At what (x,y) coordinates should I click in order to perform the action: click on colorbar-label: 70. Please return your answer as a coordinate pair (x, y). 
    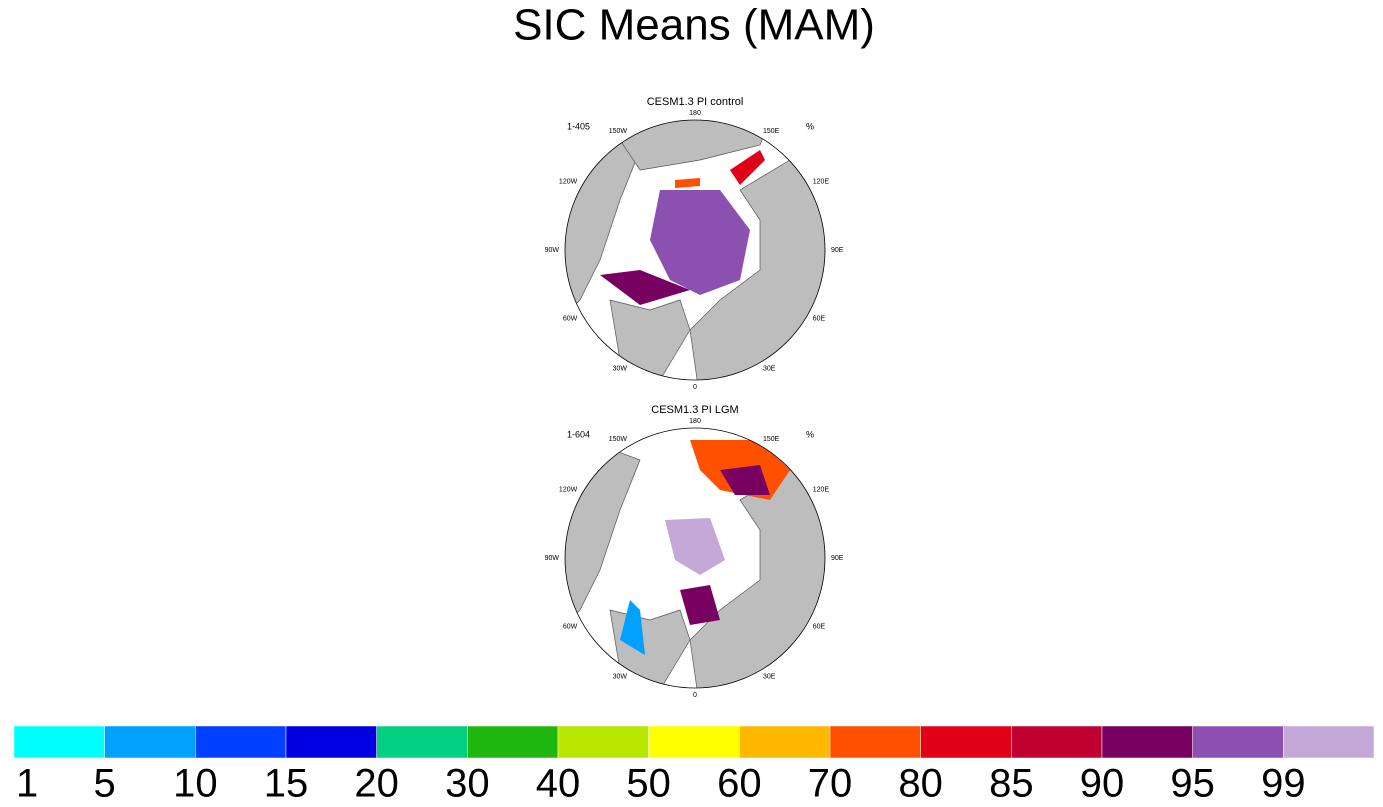
    Looking at the image, I should click on (830, 784).